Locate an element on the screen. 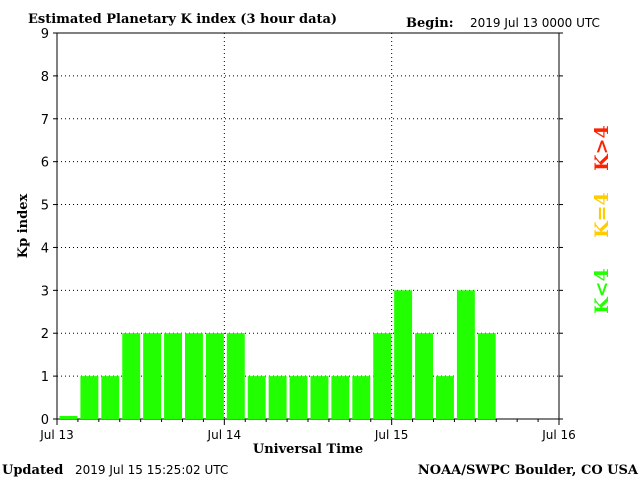 Image resolution: width=640 pixels, height=480 pixels. x-tick-label: Jul 14 is located at coordinates (224, 435).